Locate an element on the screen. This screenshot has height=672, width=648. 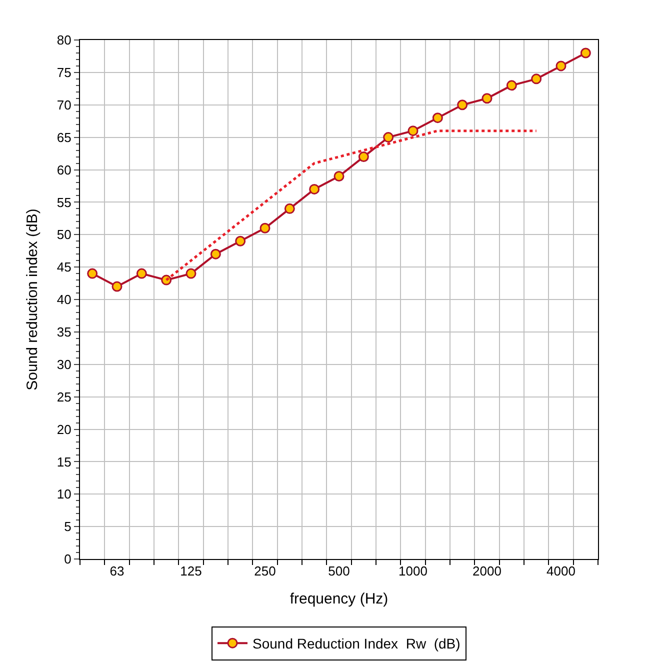
y-tick-label: 20 is located at coordinates (64, 429).